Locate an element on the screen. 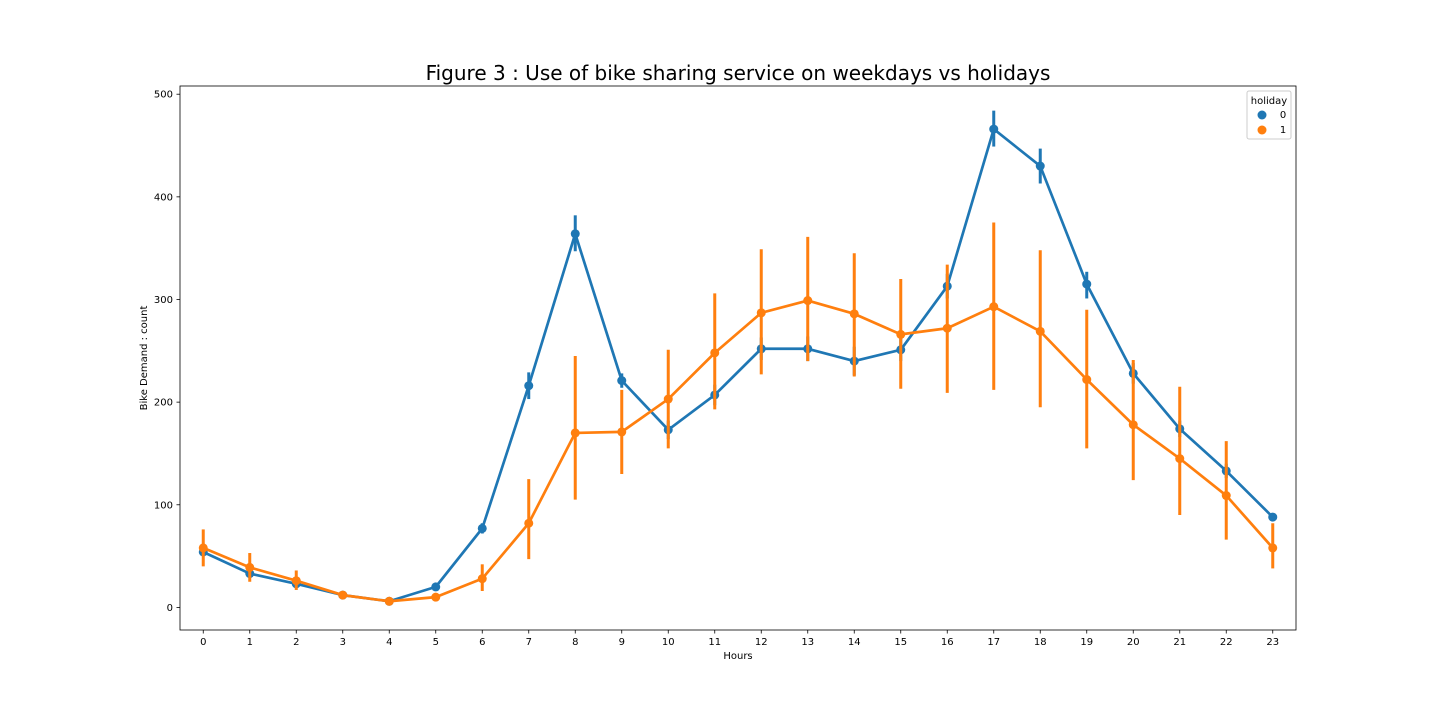 The width and height of the screenshot is (1440, 720). x-tick-label: 10 is located at coordinates (668, 642).